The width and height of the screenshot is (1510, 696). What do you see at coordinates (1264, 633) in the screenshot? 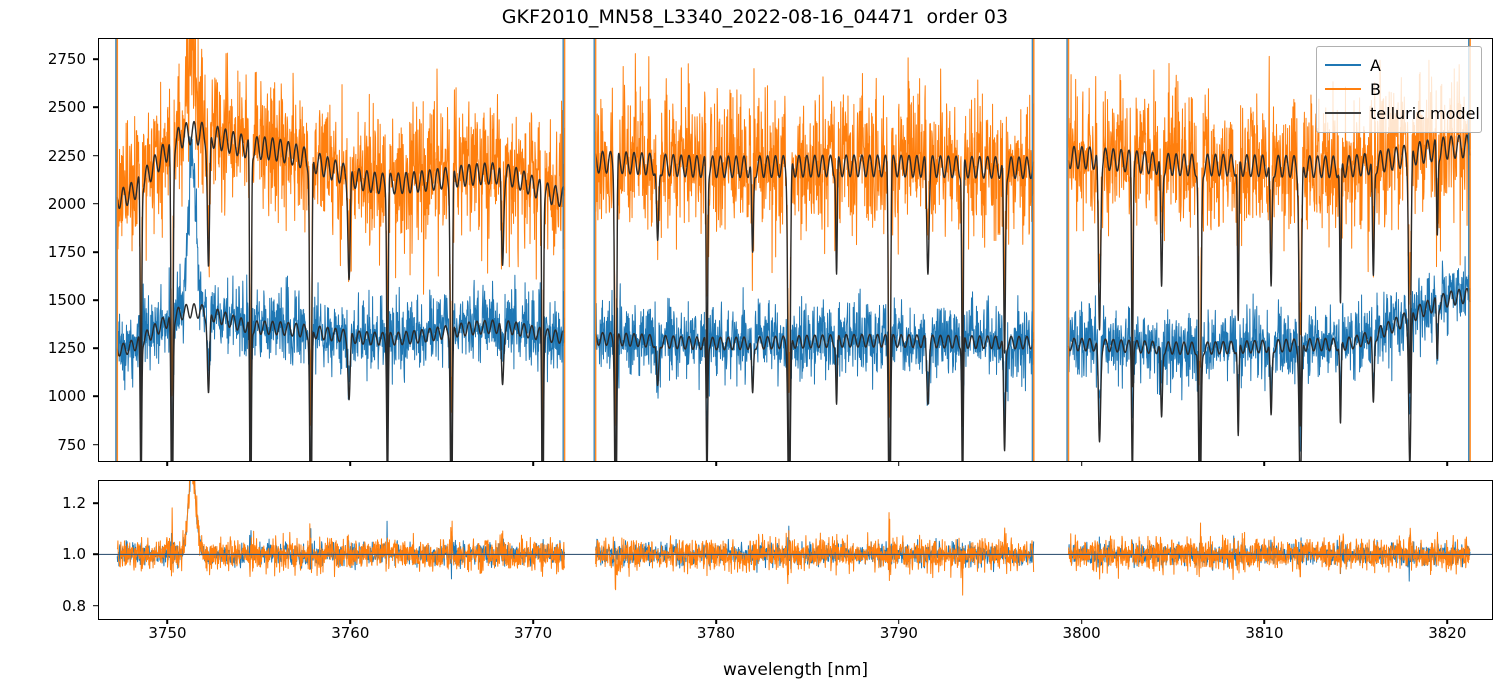
I see `wavelength-tick-label: 3810` at bounding box center [1264, 633].